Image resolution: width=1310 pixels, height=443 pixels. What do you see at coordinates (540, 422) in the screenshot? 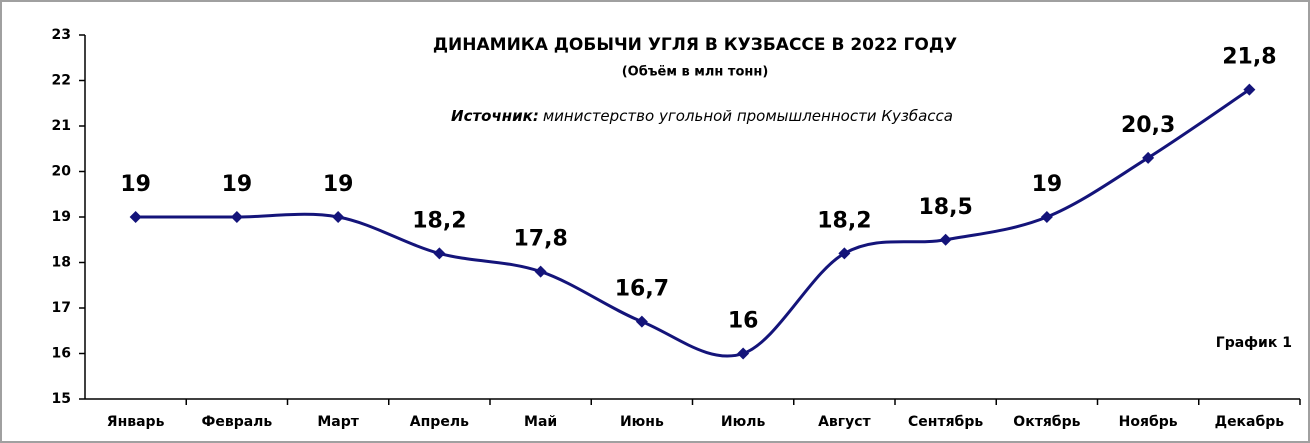
I see `x-tick-label: Май` at bounding box center [540, 422].